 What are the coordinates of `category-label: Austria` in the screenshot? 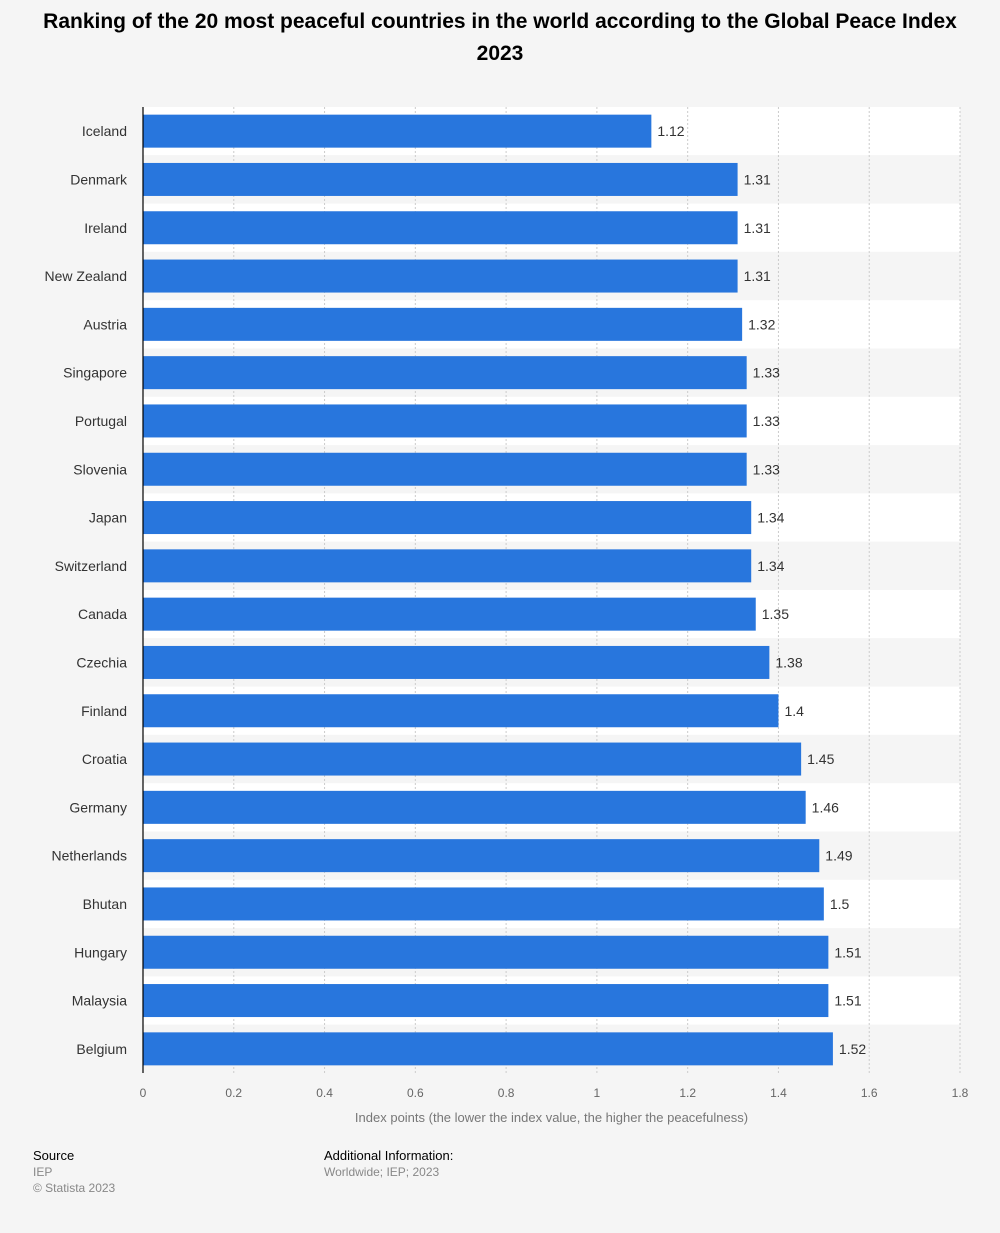 It's located at (105, 324).